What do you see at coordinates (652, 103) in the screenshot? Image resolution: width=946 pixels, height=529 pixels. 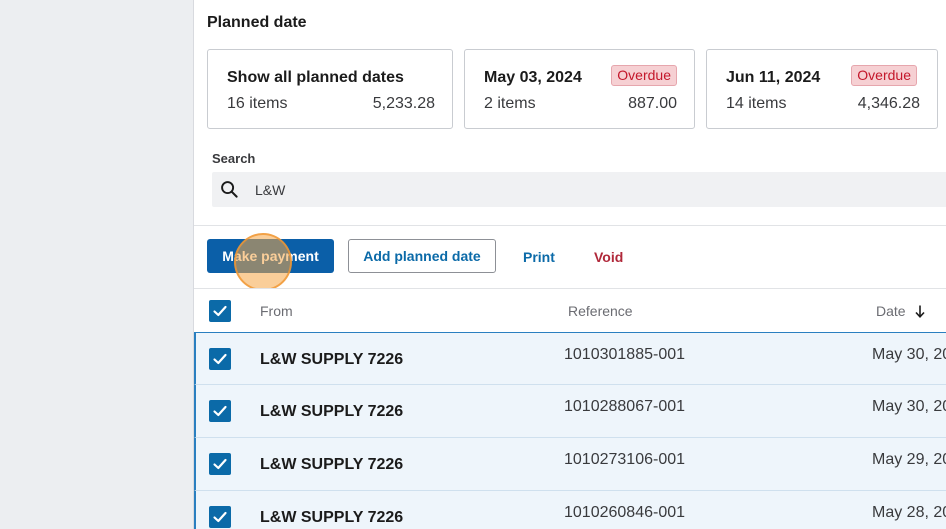 I see `card-amount: 887.00` at bounding box center [652, 103].